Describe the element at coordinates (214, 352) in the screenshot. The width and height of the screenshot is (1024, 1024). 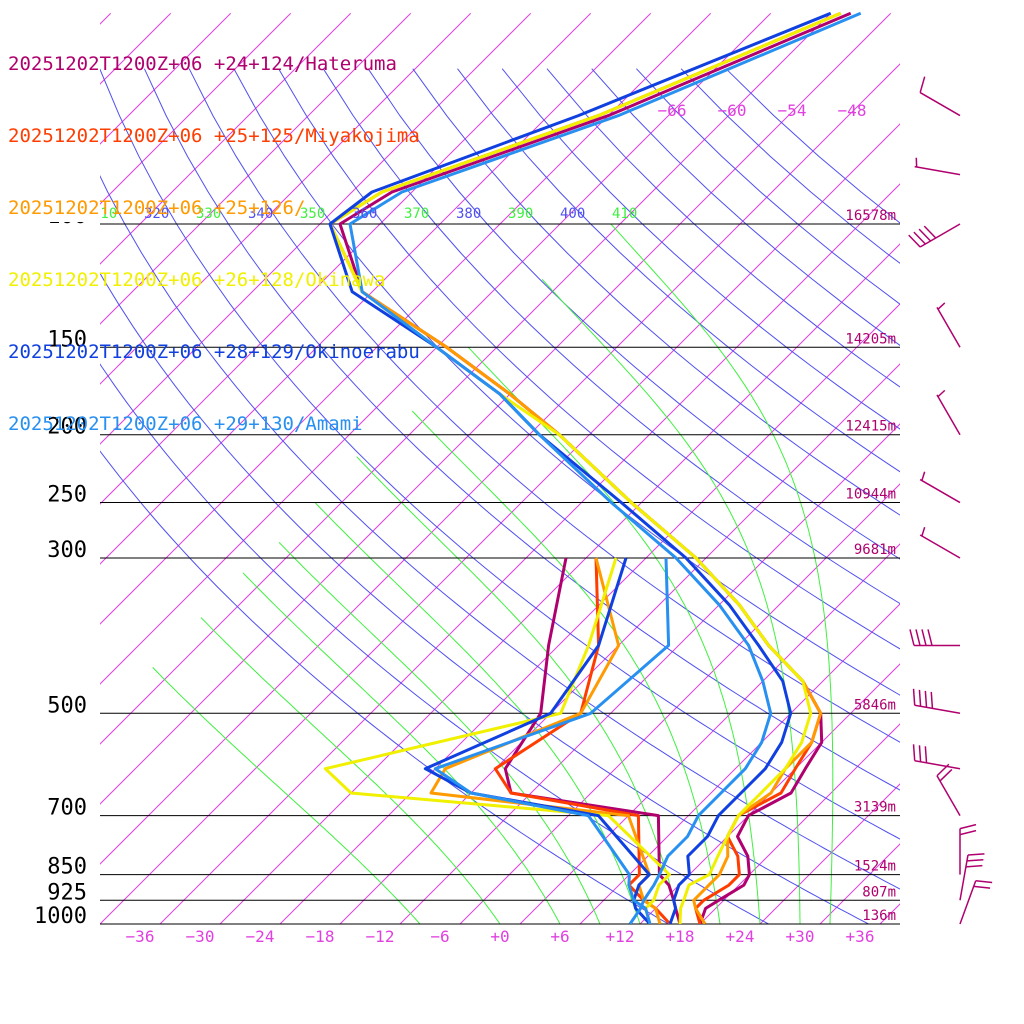
I see `legend-entry: 20251202T1200Z+06 +28+129/Okinoerabu` at that location.